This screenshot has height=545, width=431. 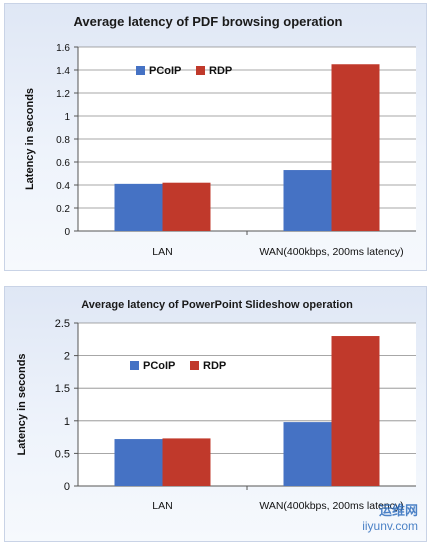 I want to click on chart-1-ytick-label: 1.2, so click(x=63, y=94).